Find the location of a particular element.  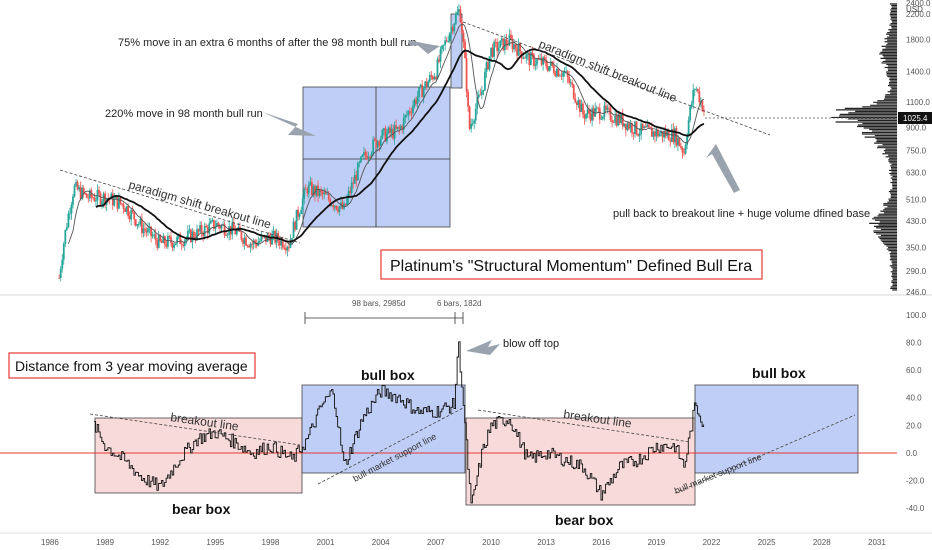

price-tick-2200: 2200.0 is located at coordinates (918, 14).